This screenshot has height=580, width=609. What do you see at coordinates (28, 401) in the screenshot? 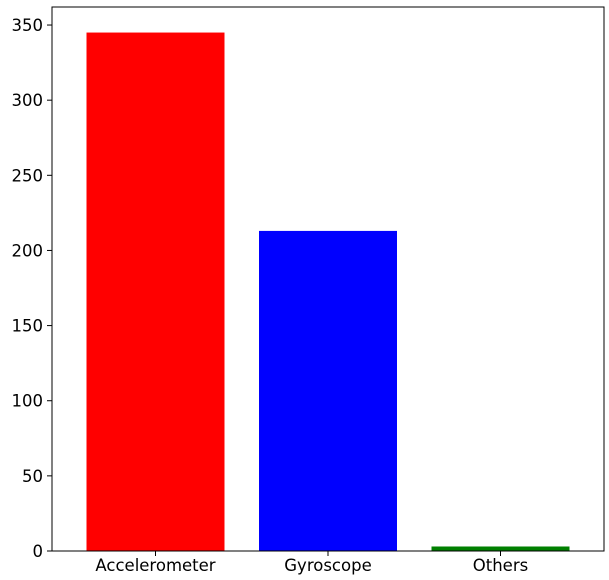
I see `y-tick-label: 100` at bounding box center [28, 401].